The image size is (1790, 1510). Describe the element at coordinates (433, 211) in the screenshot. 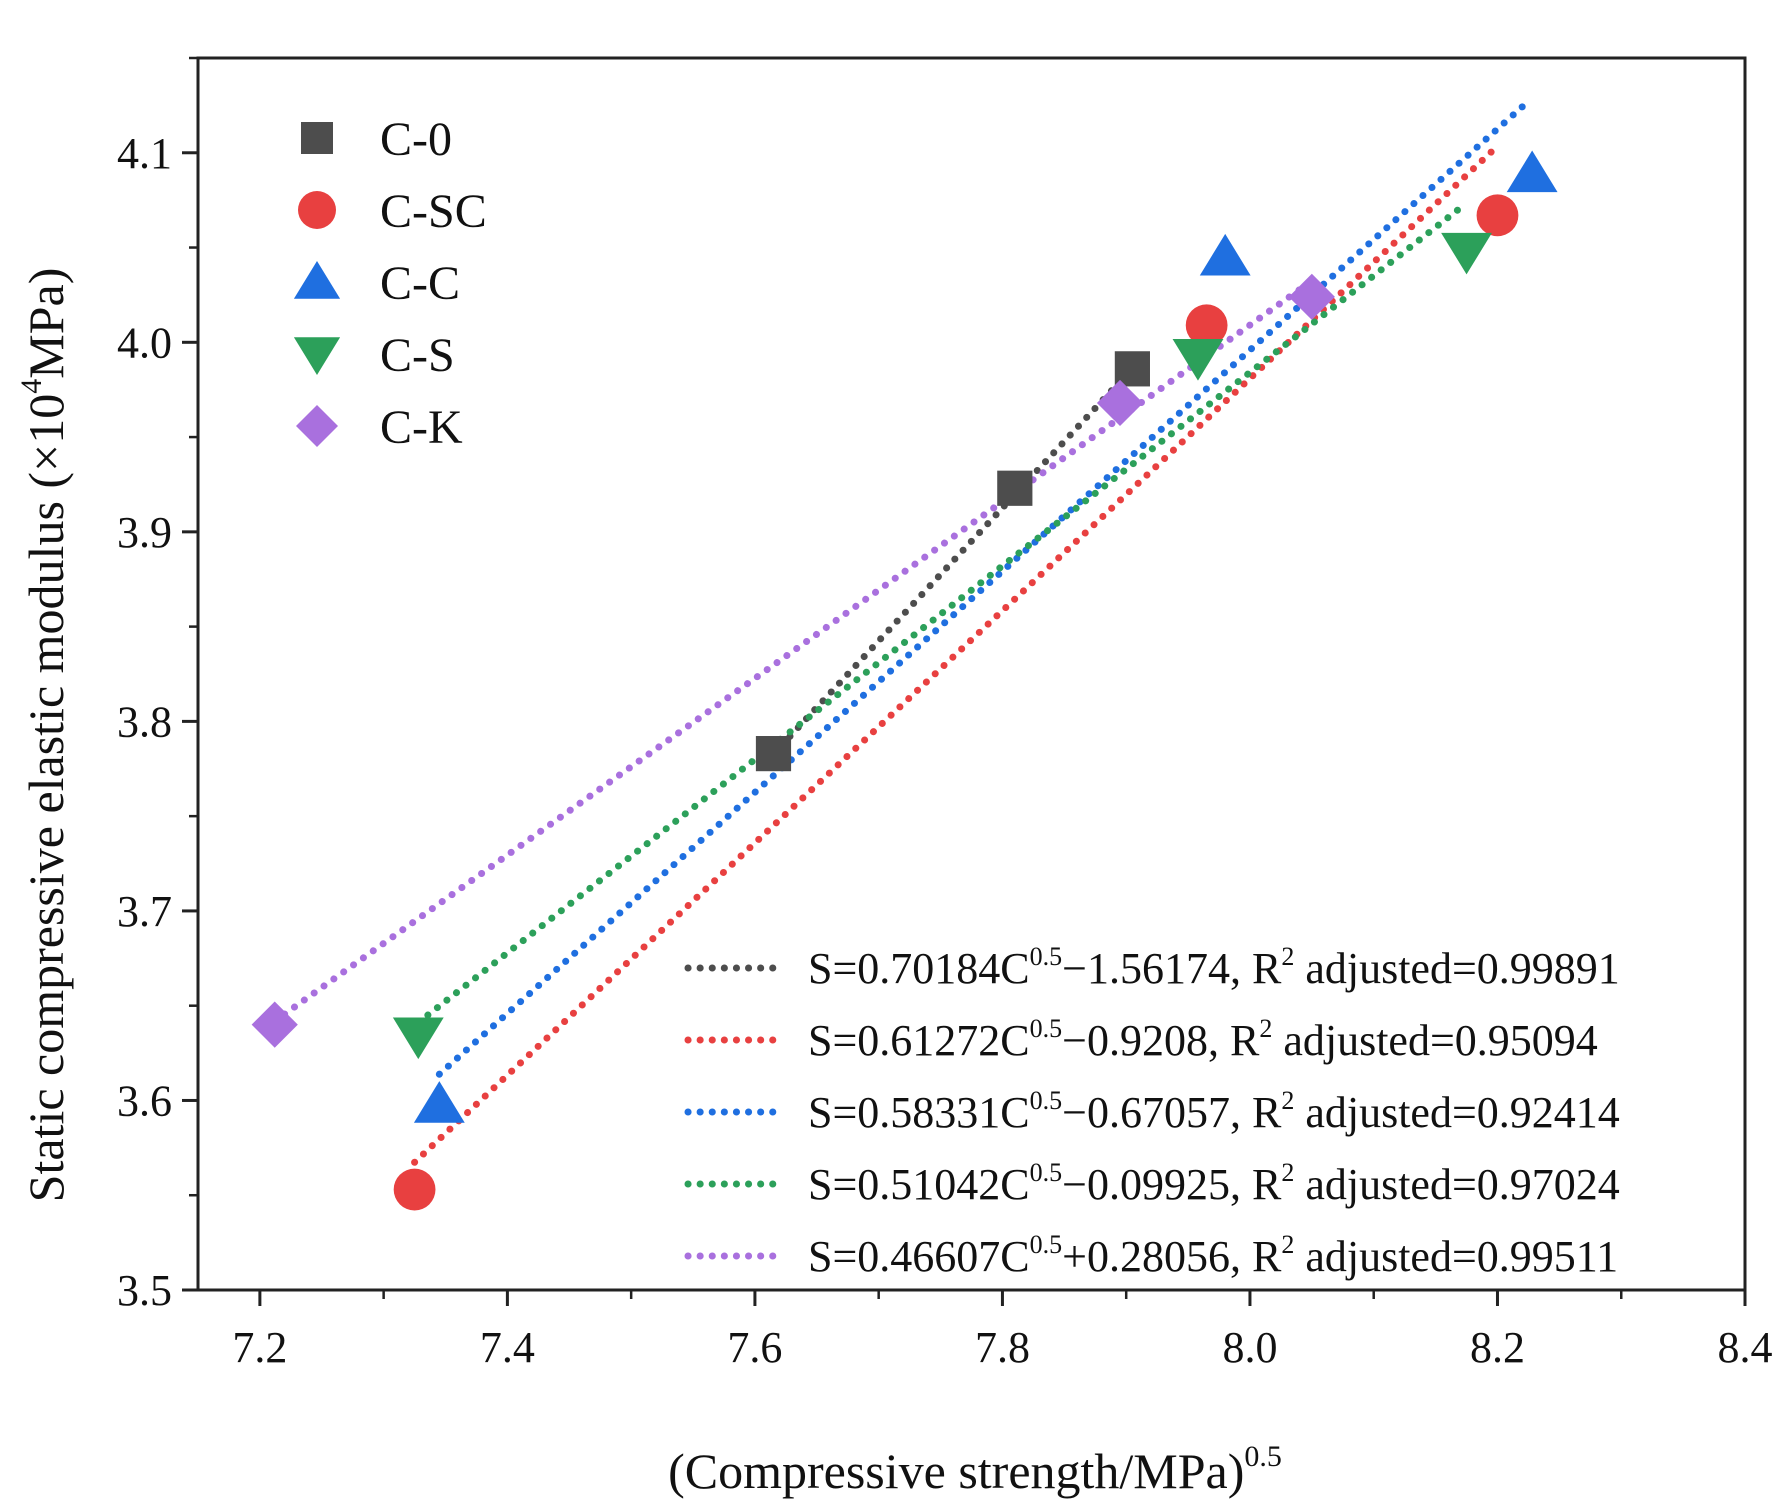

I see `legend-label: C-SC` at that location.